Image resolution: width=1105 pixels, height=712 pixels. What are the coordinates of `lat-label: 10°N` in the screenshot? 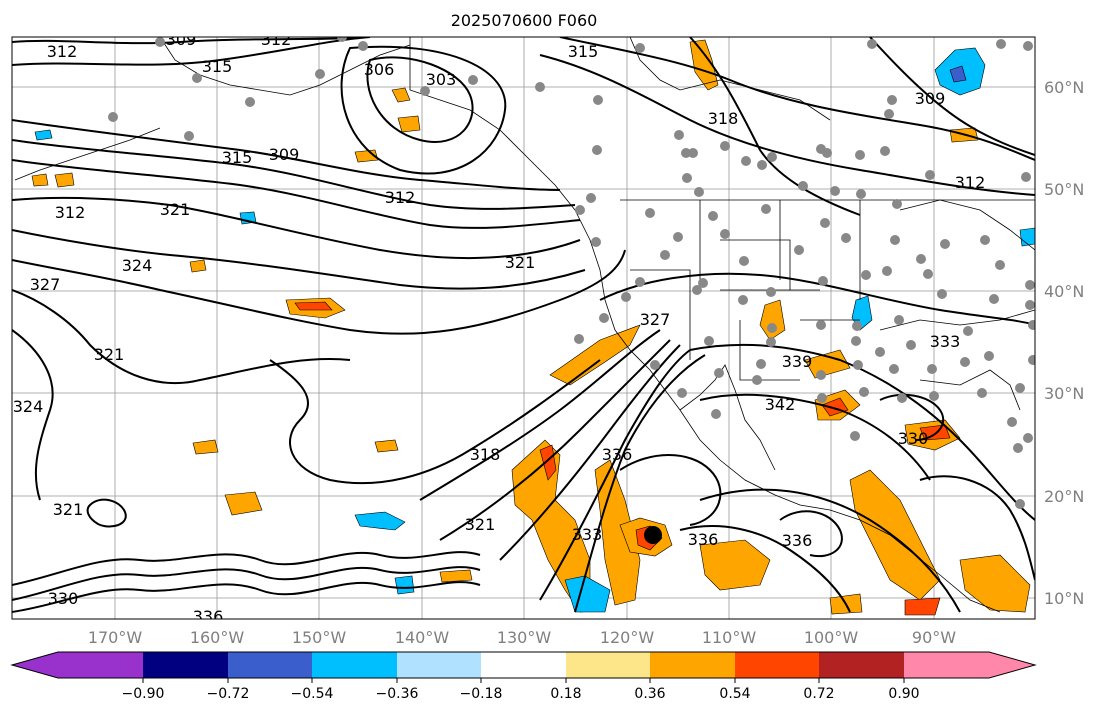 It's located at (1064, 598).